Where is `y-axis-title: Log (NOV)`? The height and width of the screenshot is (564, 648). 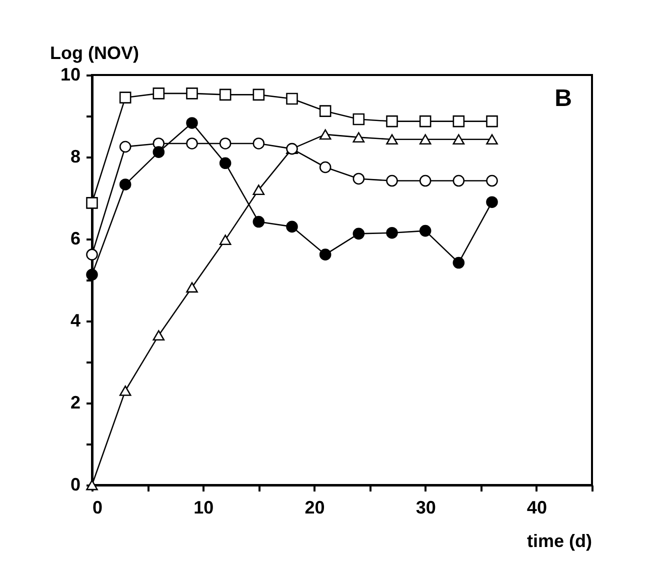 y-axis-title: Log (NOV) is located at coordinates (94, 53).